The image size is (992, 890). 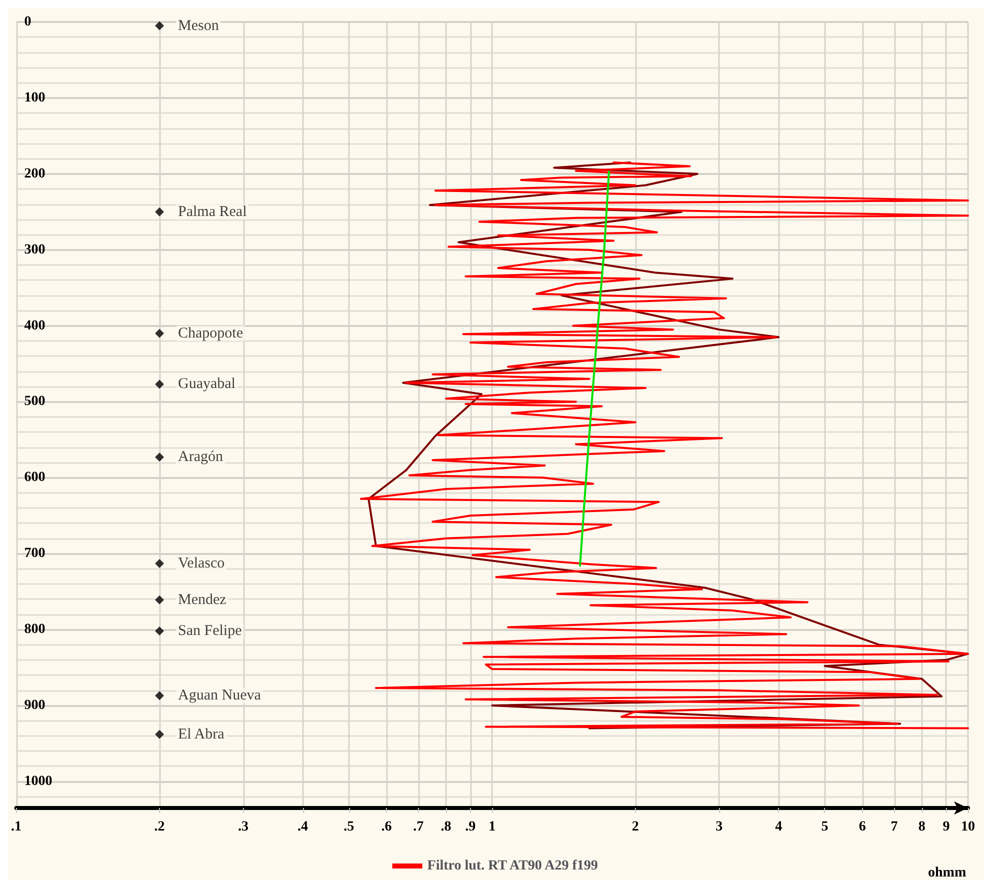 I want to click on annotation: Aguan Nueva, so click(x=220, y=696).